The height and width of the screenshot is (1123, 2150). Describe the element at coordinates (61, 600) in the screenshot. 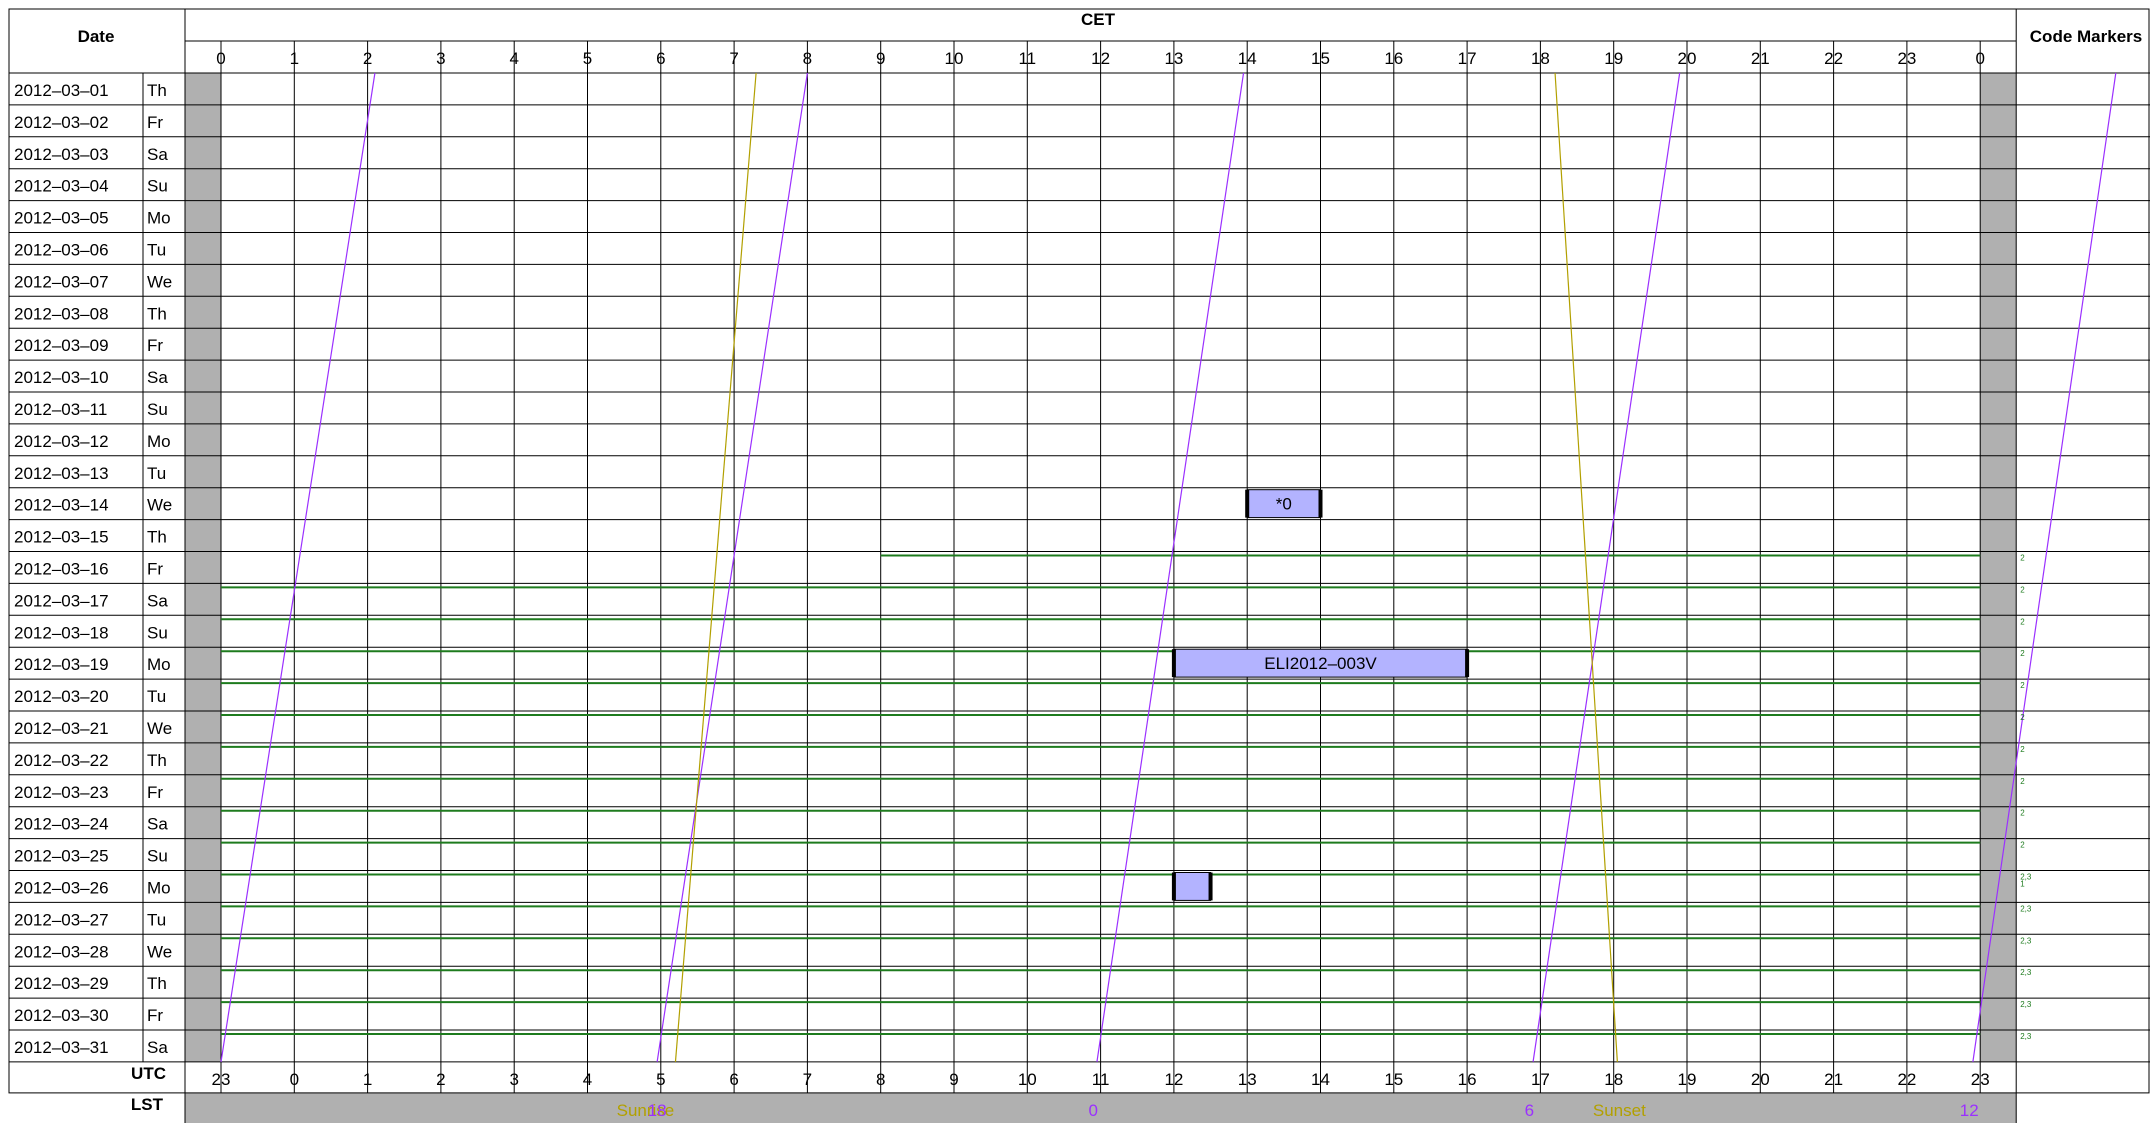

I see `row-date: 2012–03–17` at that location.